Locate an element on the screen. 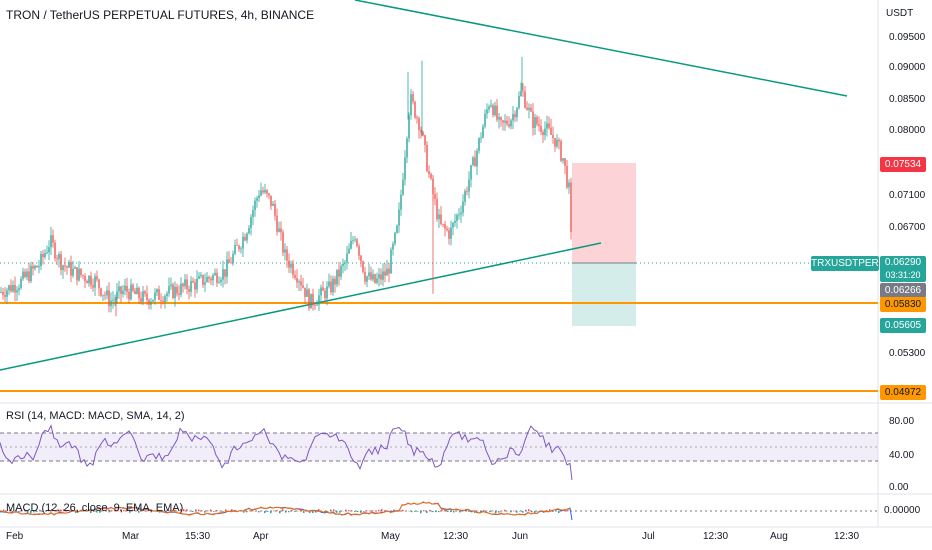 This screenshot has height=550, width=932. rsi-title: RSI (14, MACD: MACD, SMA, 14, 2) is located at coordinates (95, 416).